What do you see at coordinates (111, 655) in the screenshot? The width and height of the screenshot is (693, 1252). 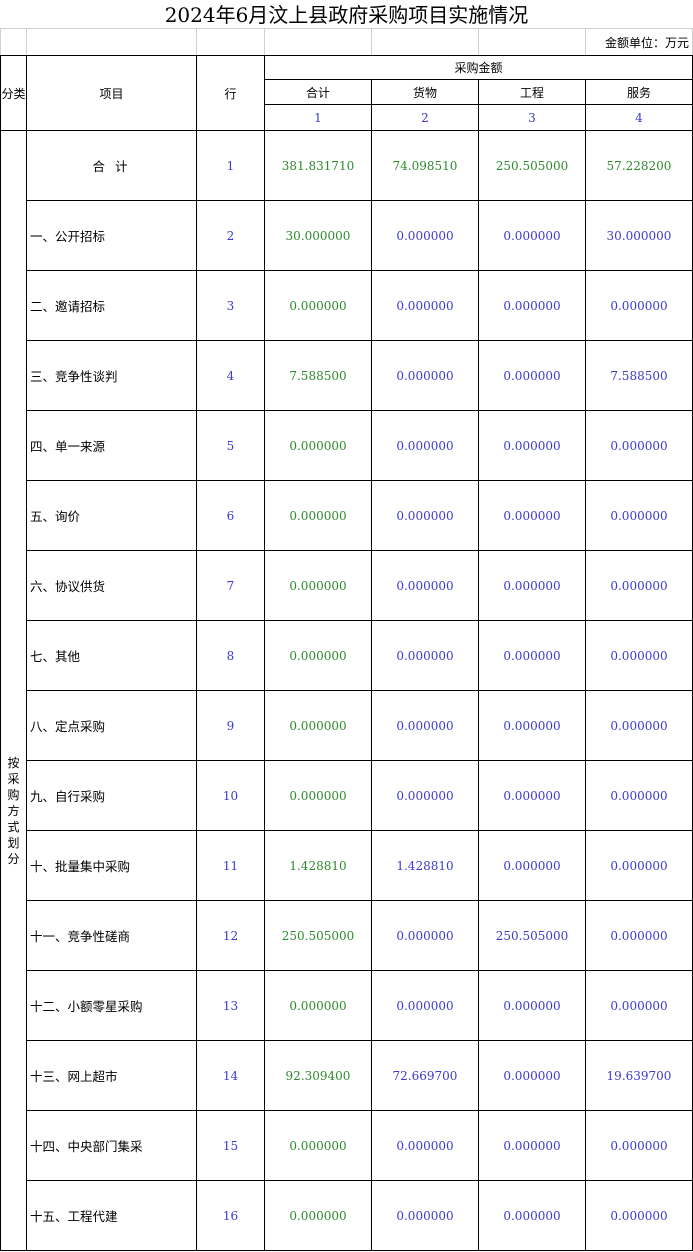 I see `row-label: 七、其他` at bounding box center [111, 655].